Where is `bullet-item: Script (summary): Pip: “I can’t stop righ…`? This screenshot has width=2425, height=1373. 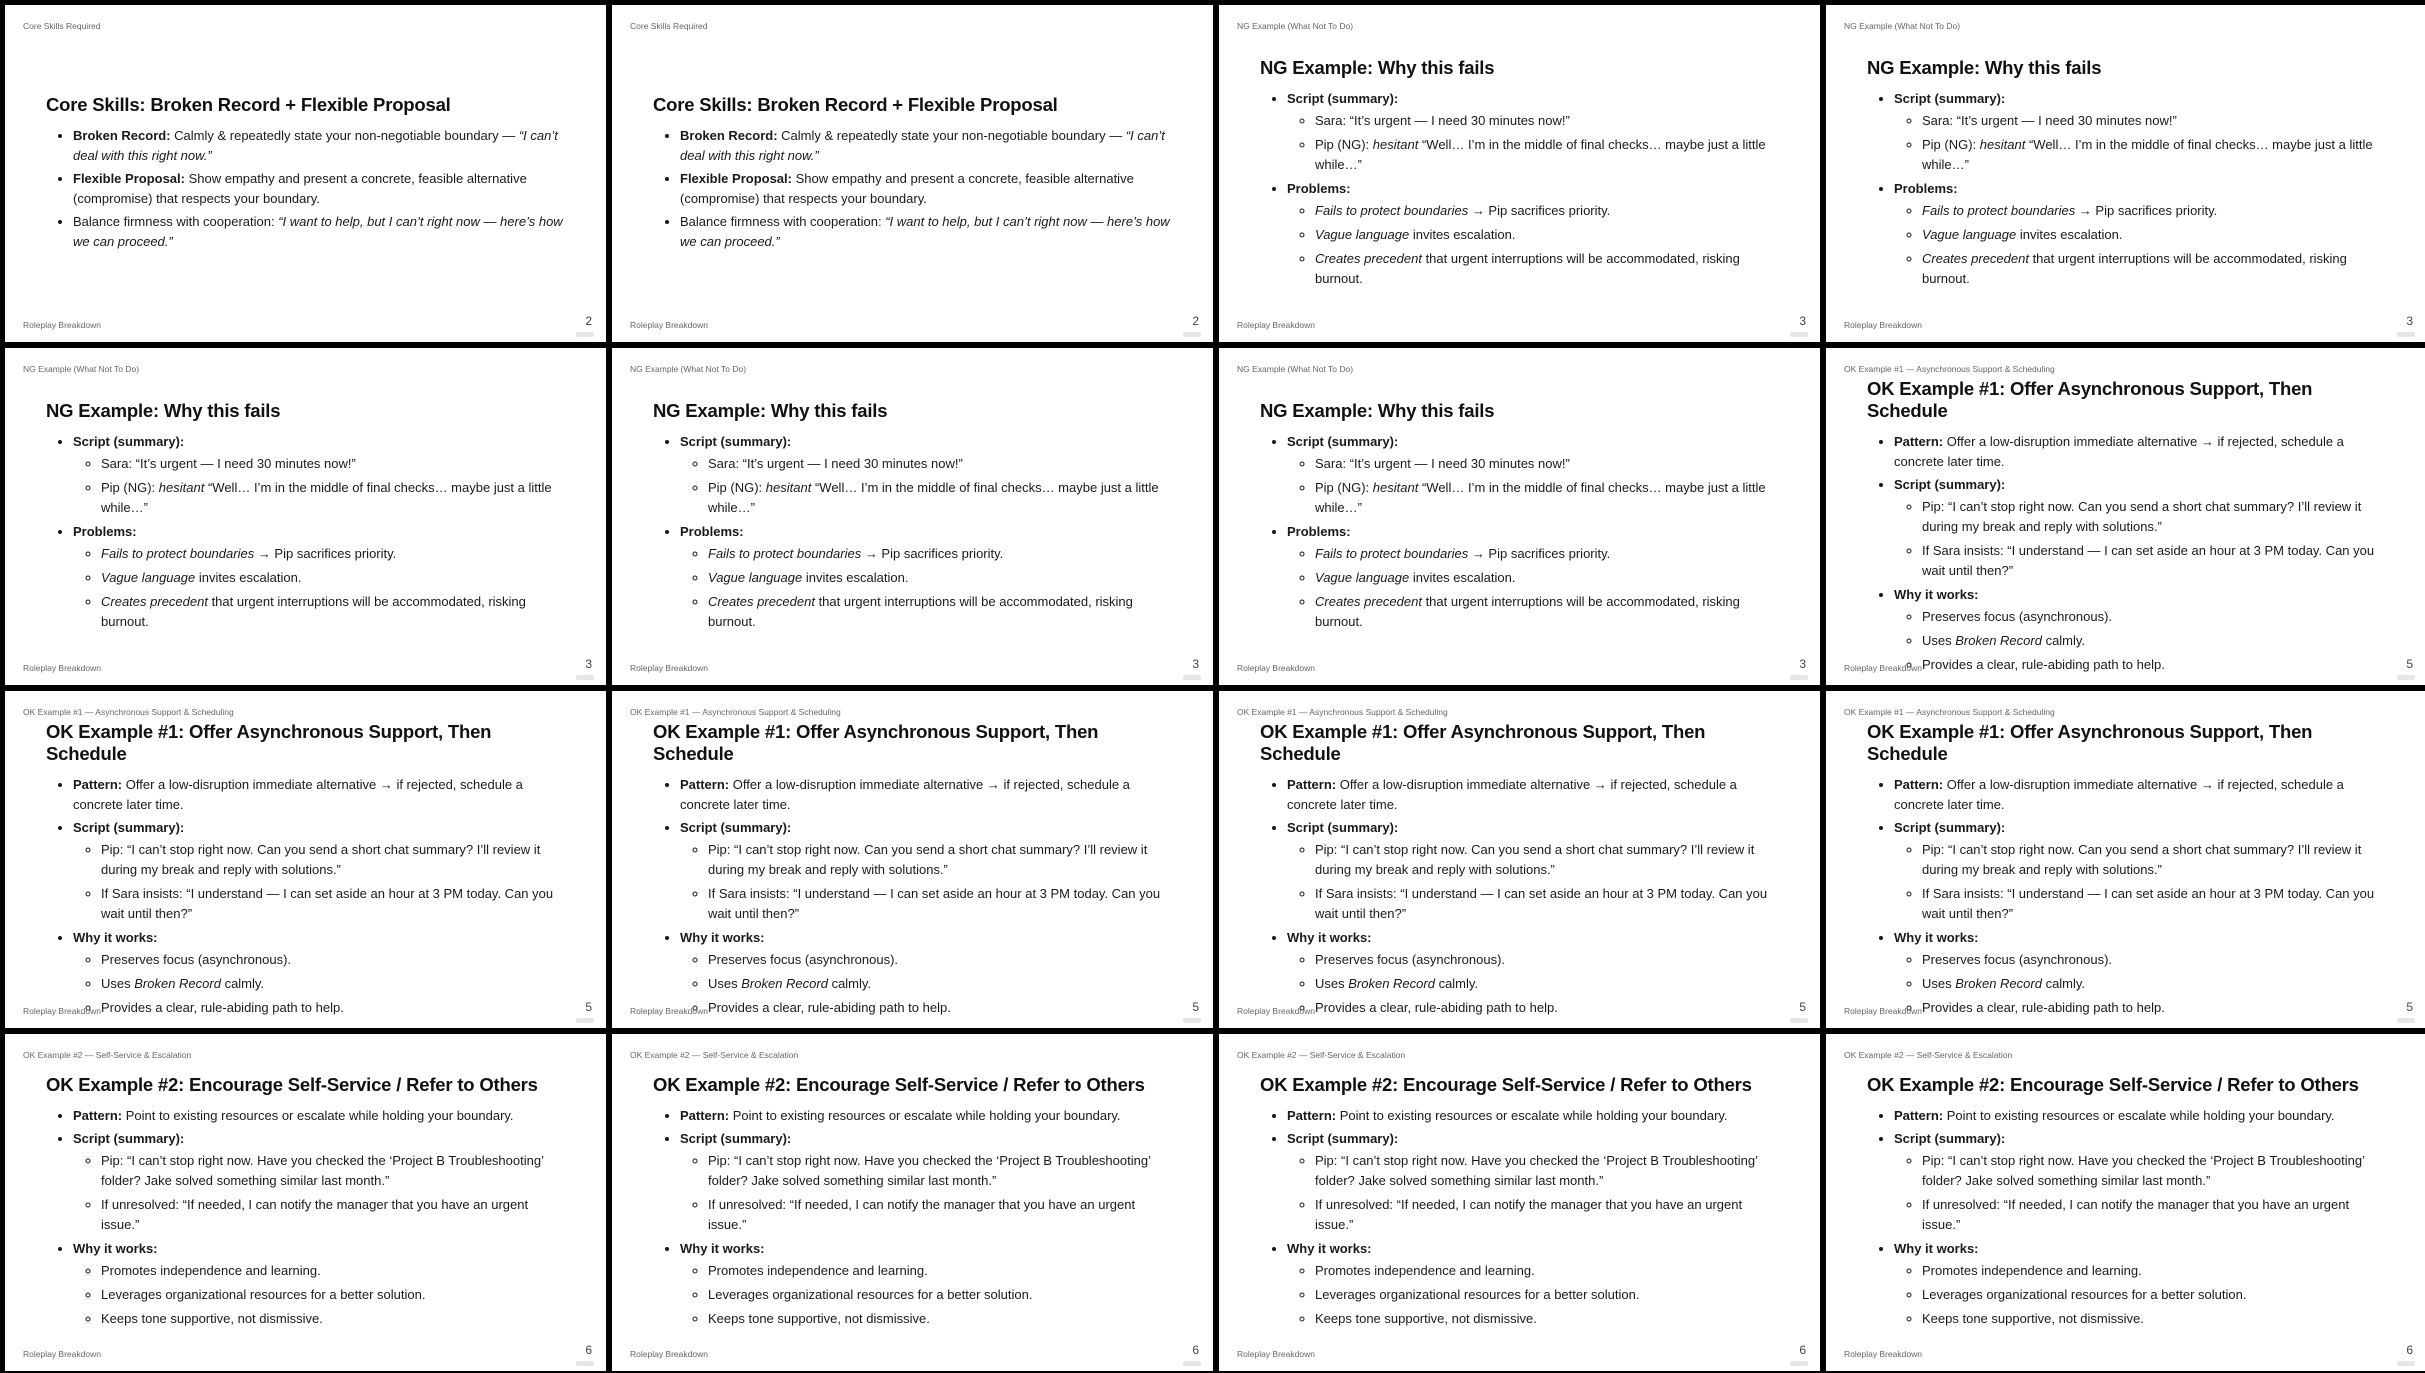
bullet-item: Script (summary): Pip: “I can’t stop righ… is located at coordinates (926, 1182).